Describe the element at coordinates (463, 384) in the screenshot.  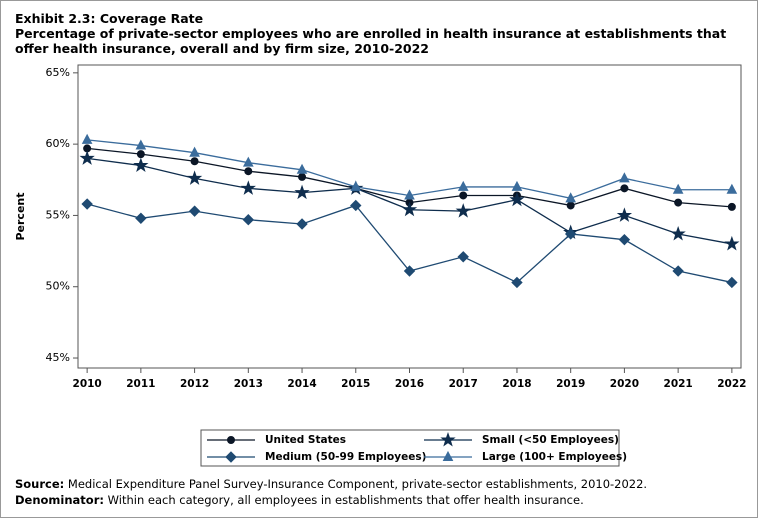
I see `x-tick-label: 2017` at that location.